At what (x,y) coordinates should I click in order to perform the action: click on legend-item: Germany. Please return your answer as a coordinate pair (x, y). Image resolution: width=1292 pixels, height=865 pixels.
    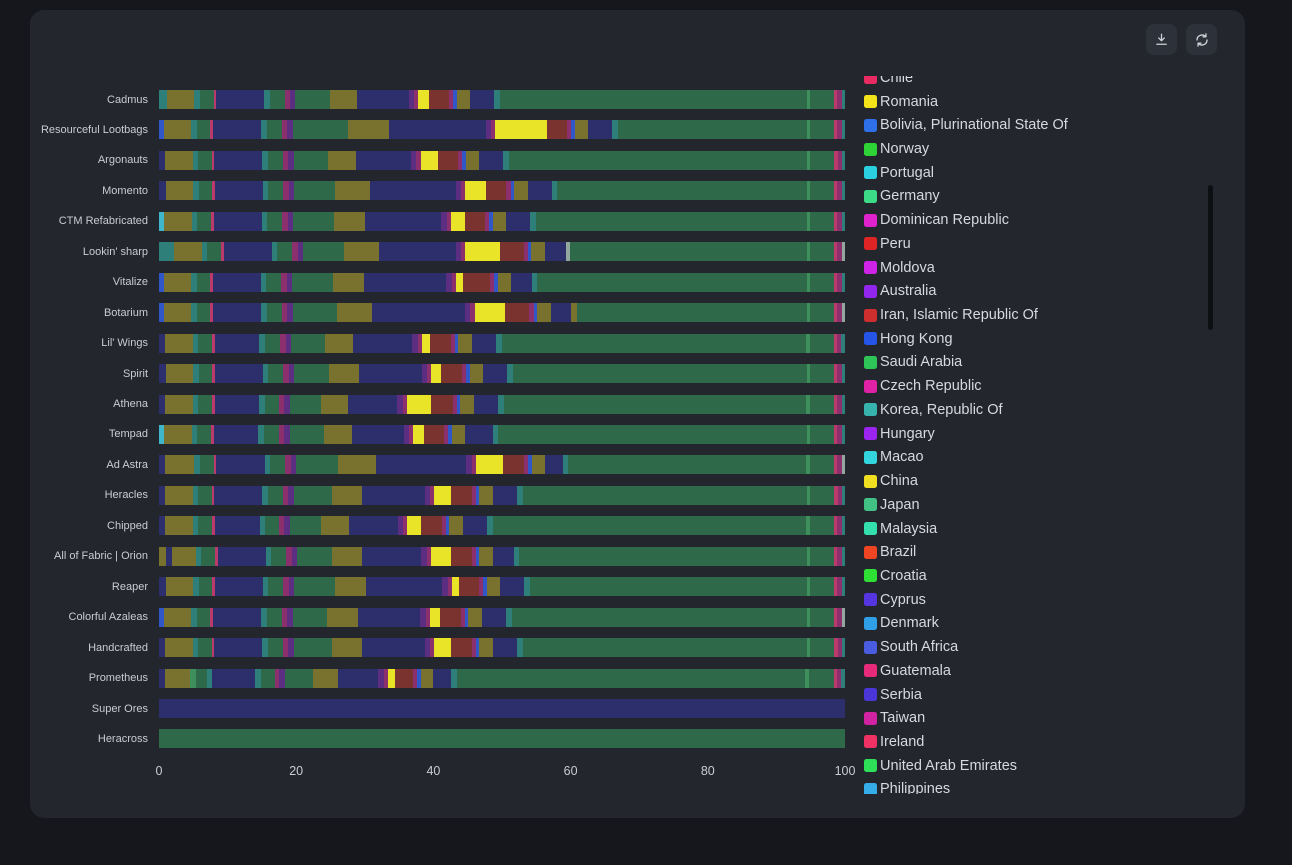
    Looking at the image, I should click on (1044, 197).